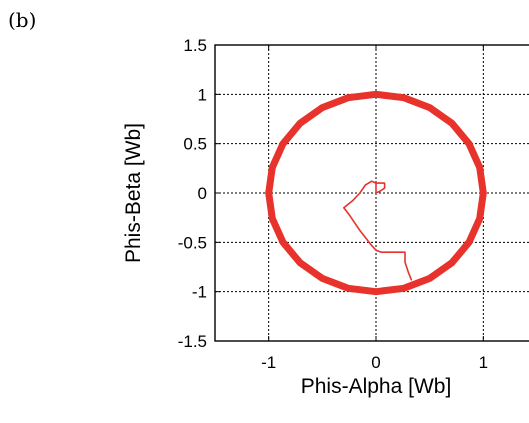 The width and height of the screenshot is (529, 423). What do you see at coordinates (22, 20) in the screenshot?
I see `panel-label: (b)` at bounding box center [22, 20].